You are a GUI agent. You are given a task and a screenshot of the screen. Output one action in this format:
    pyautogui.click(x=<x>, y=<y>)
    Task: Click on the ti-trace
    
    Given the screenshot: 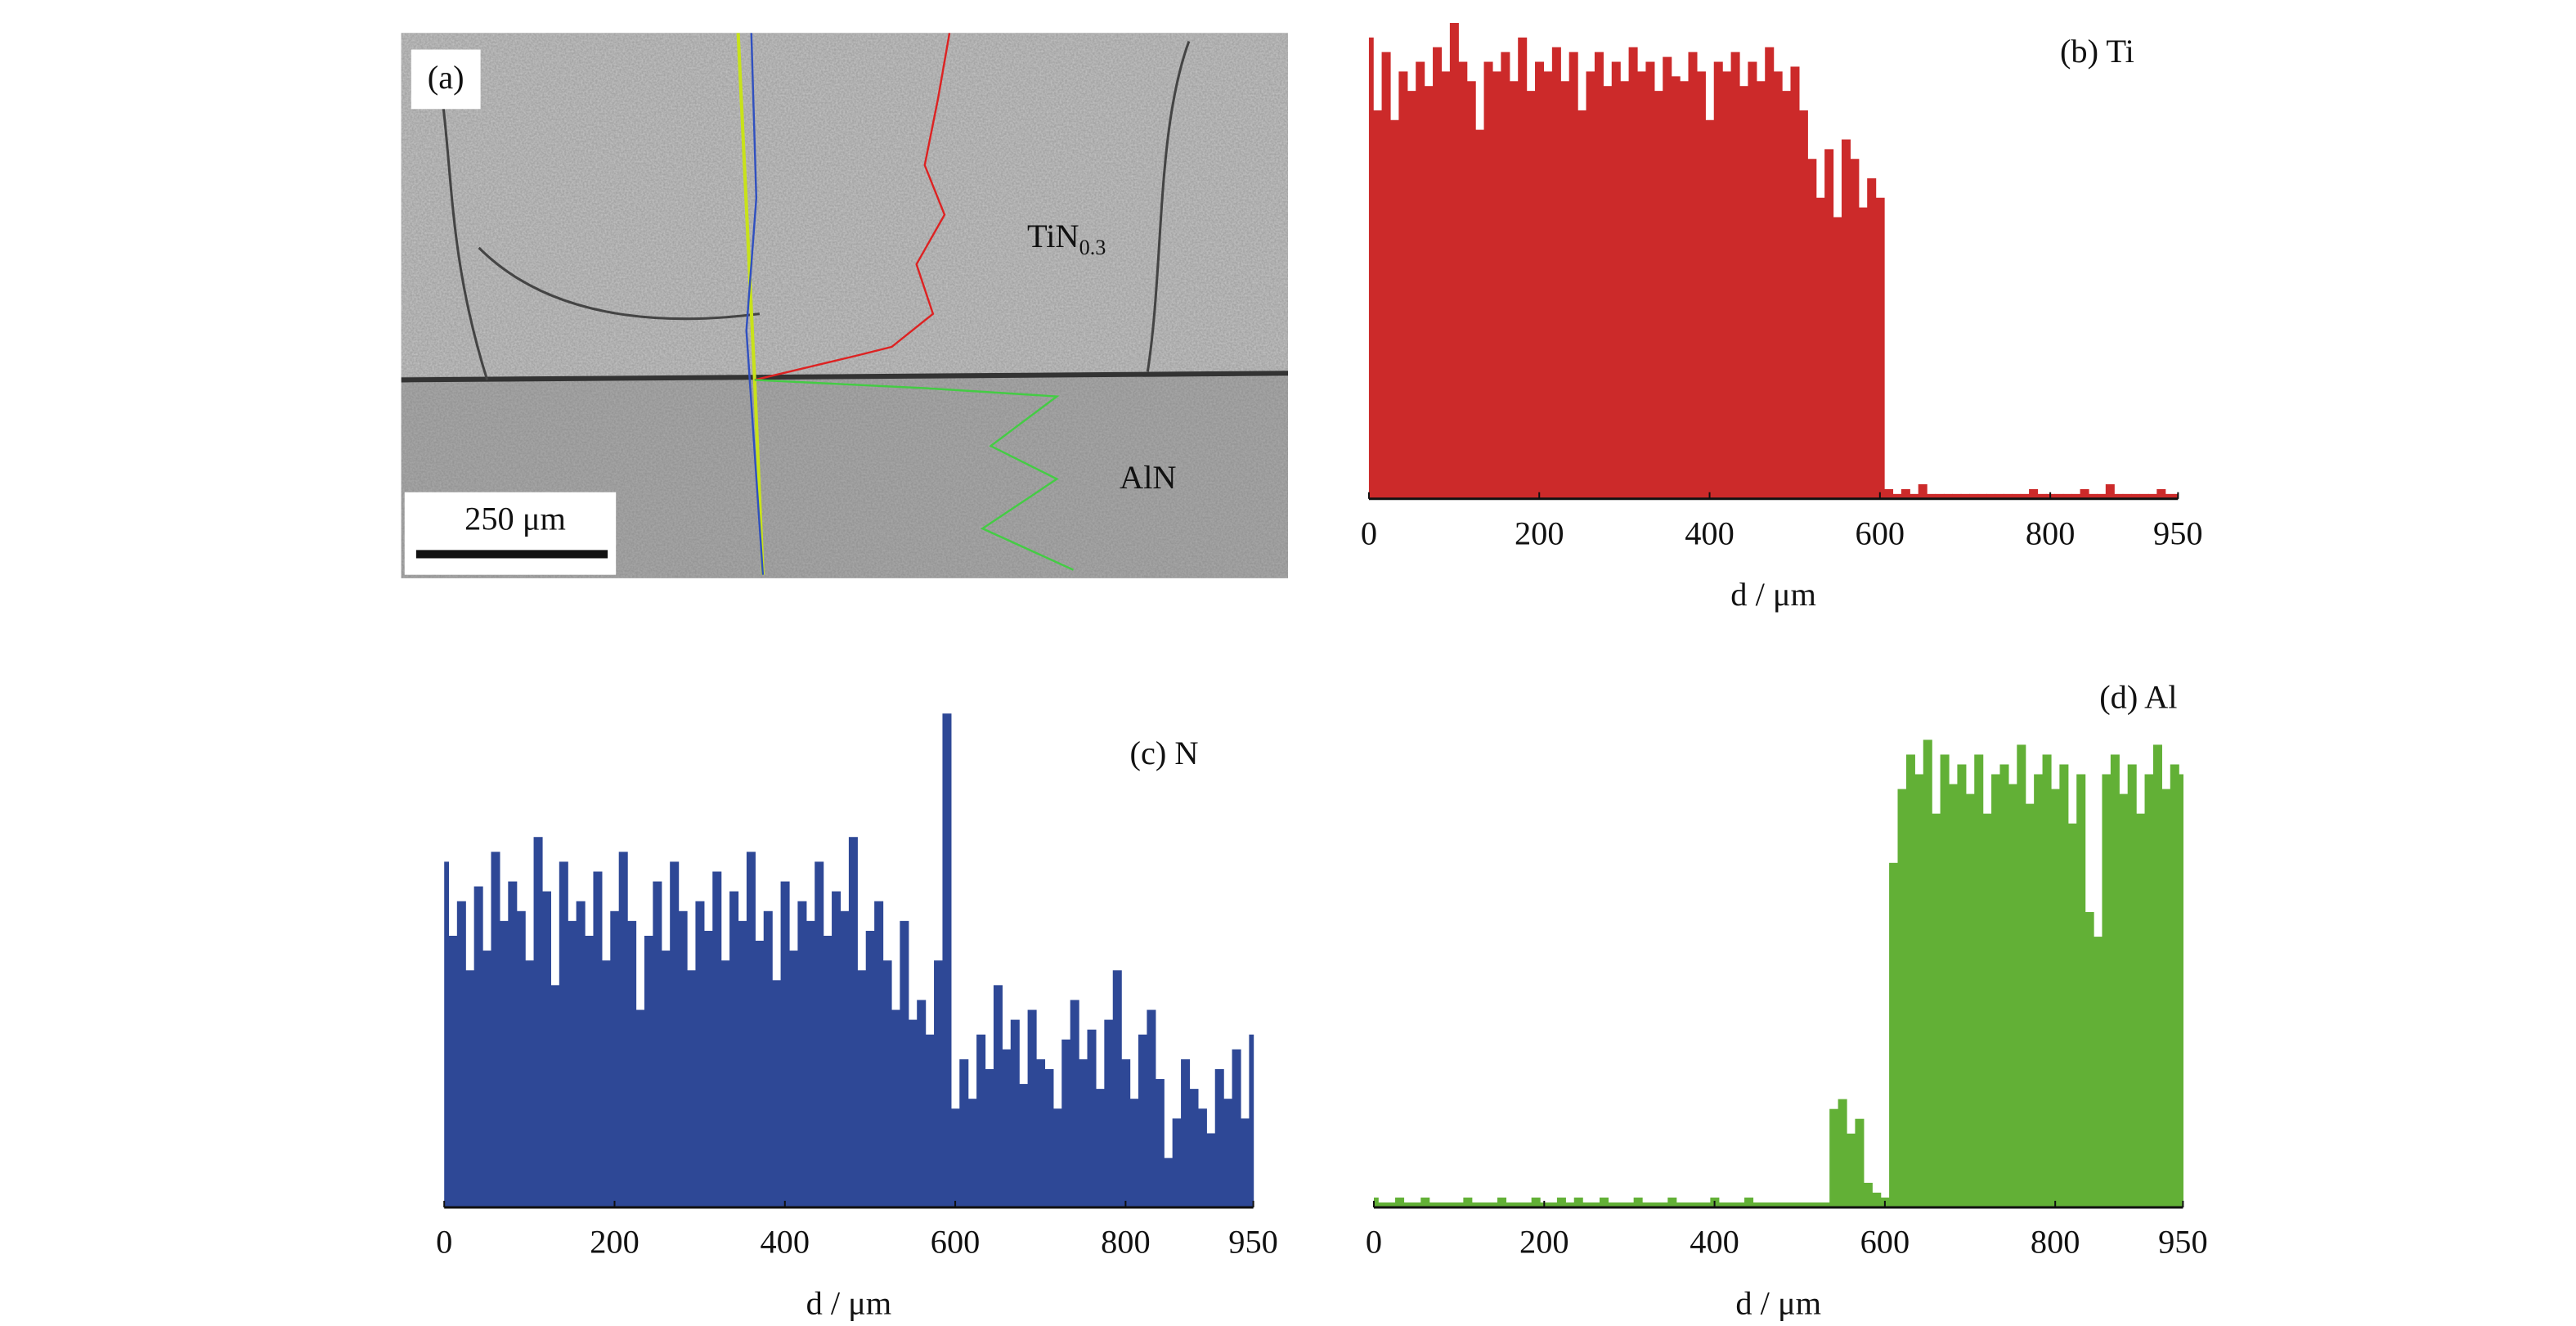 What is the action you would take?
    pyautogui.click(x=852, y=207)
    